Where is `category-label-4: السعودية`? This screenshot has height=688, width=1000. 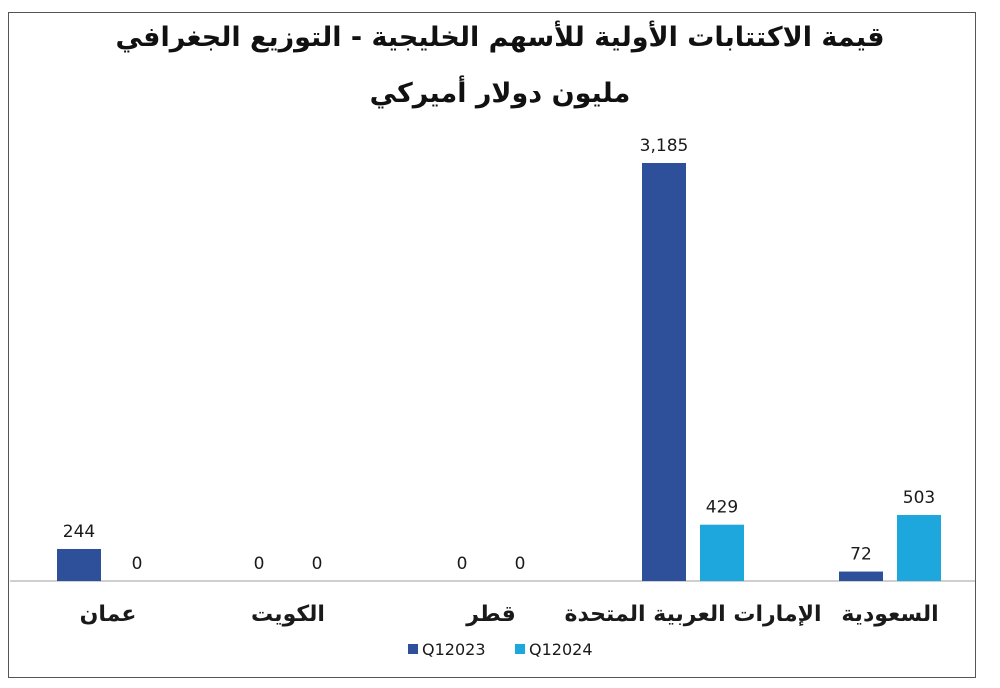 category-label-4: السعودية is located at coordinates (889, 614).